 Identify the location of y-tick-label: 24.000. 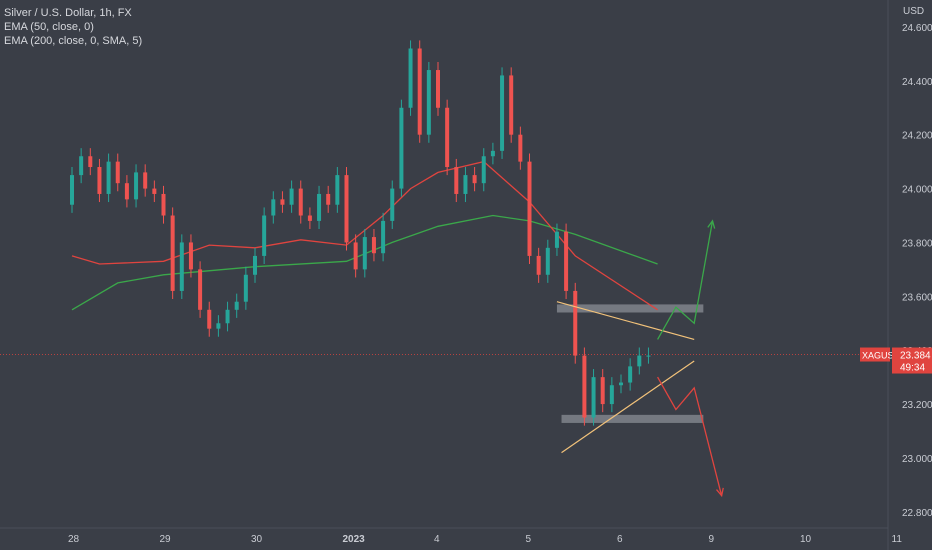
(917, 190).